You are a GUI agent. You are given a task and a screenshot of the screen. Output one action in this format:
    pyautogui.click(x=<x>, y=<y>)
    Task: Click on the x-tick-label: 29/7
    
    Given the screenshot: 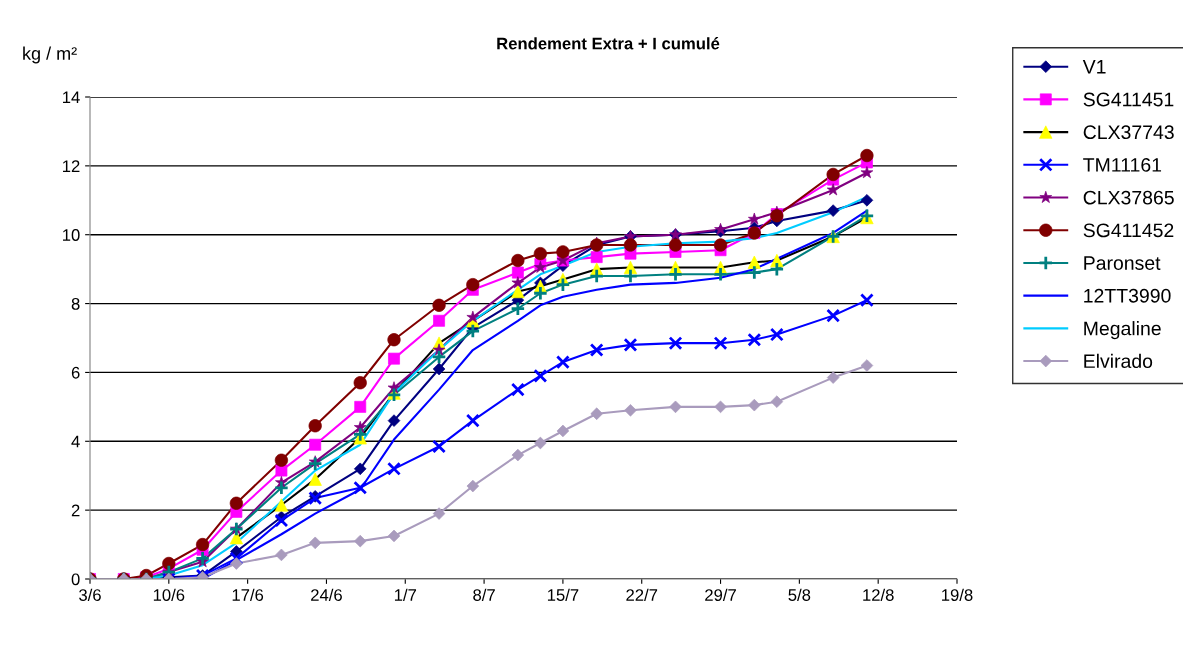 What is the action you would take?
    pyautogui.click(x=720, y=594)
    